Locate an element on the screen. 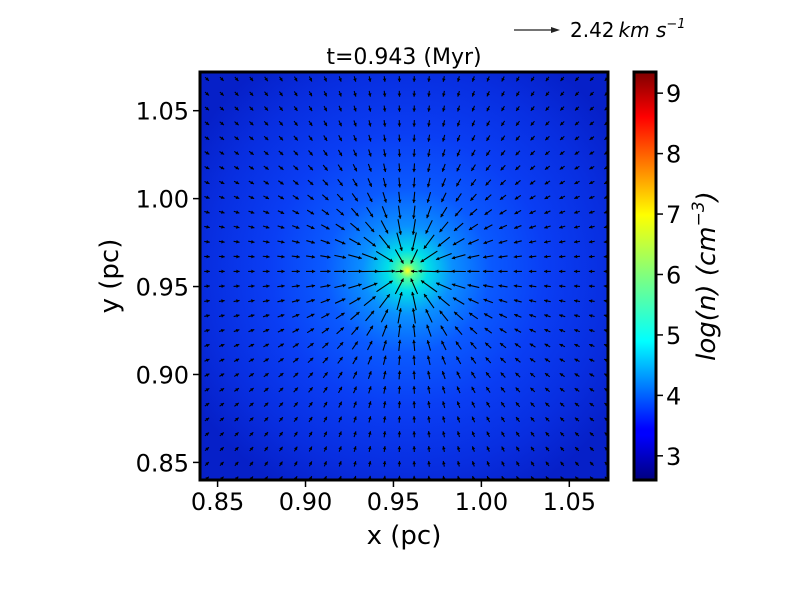  colorbar-tick-label: 8 is located at coordinates (673, 155).